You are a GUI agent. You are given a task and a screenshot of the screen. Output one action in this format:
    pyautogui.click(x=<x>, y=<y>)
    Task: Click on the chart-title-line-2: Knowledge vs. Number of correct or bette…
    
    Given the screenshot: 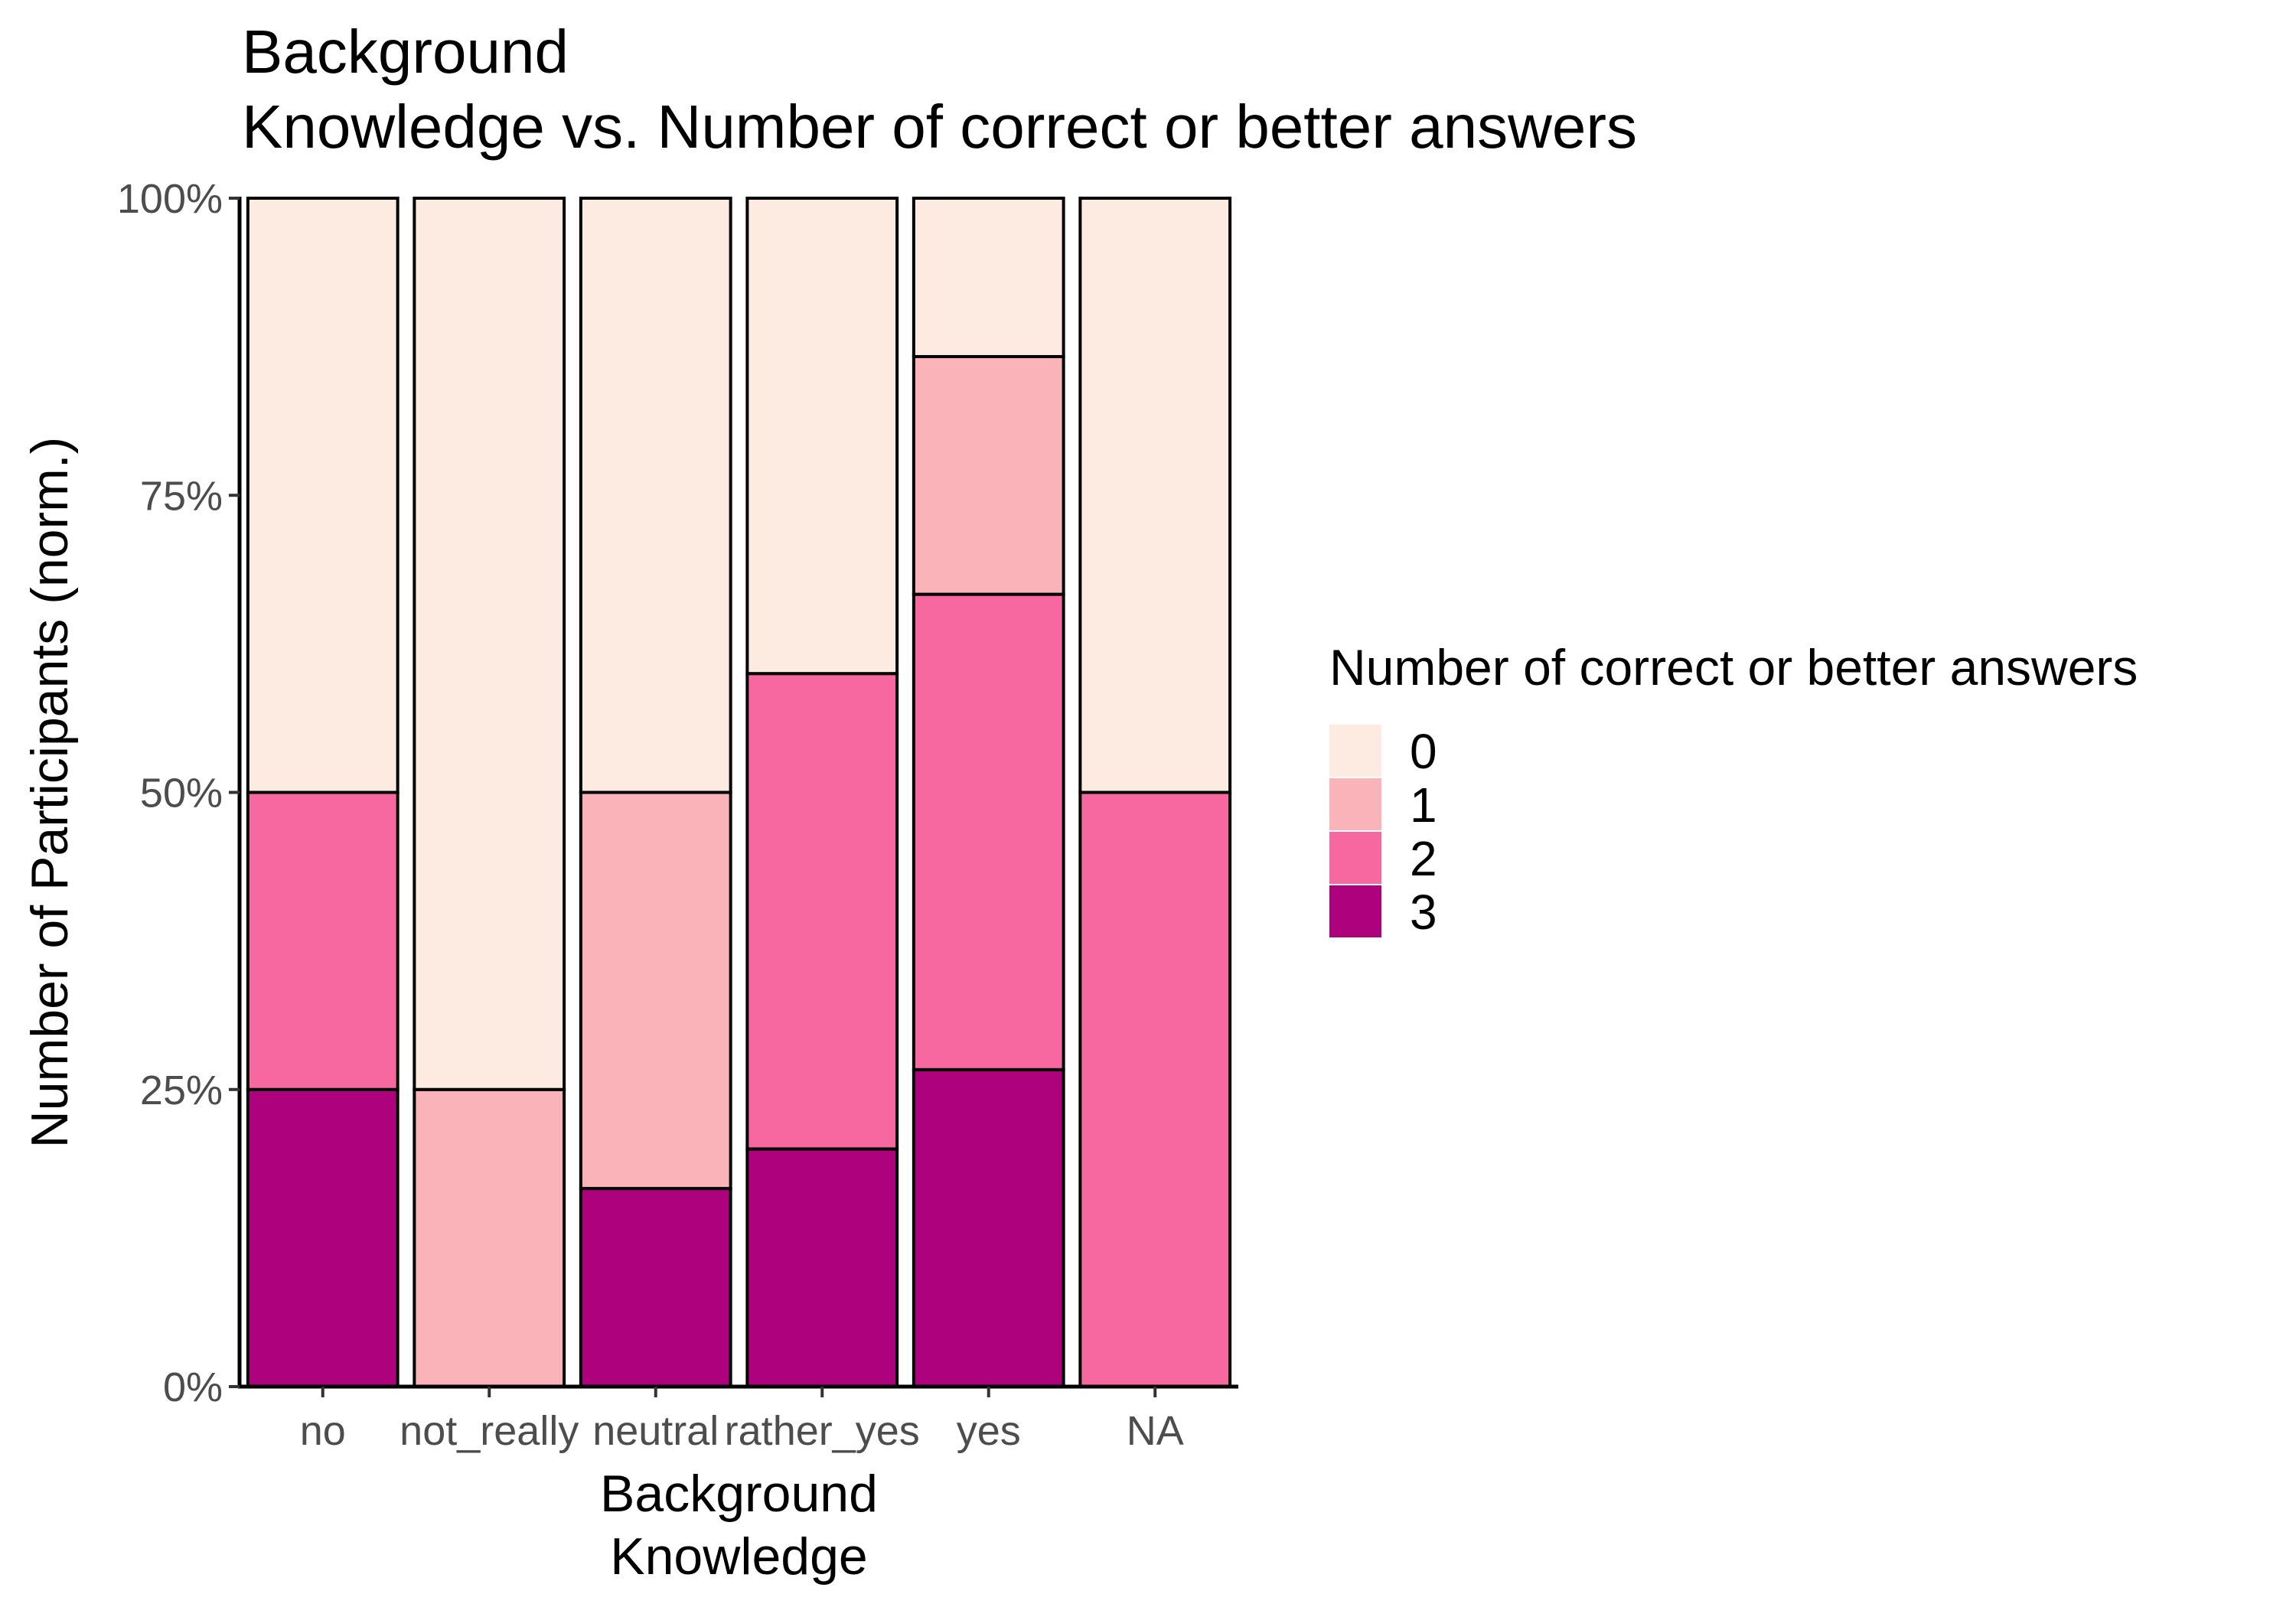 What is the action you would take?
    pyautogui.click(x=939, y=127)
    